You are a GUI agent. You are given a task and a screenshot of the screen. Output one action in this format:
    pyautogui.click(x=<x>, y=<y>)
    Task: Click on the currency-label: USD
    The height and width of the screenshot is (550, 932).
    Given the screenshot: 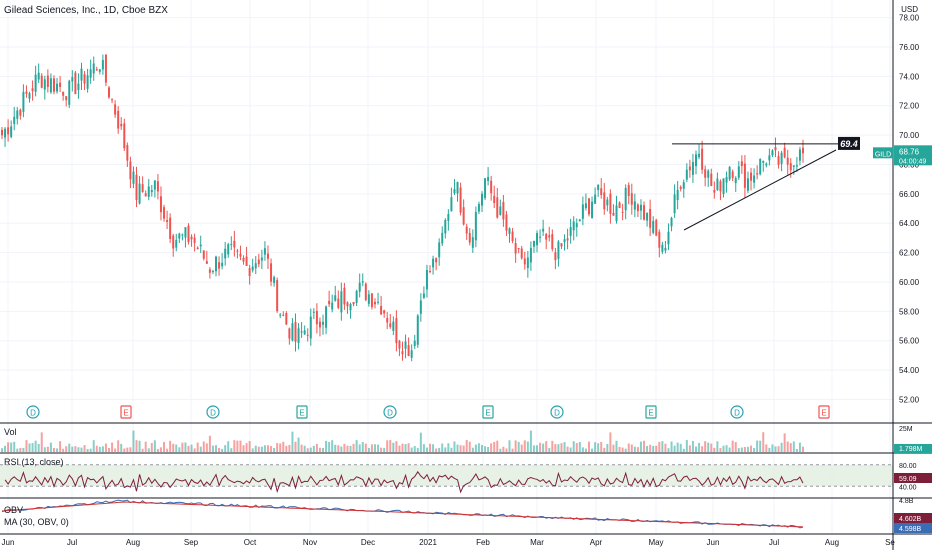 What is the action you would take?
    pyautogui.click(x=909, y=9)
    